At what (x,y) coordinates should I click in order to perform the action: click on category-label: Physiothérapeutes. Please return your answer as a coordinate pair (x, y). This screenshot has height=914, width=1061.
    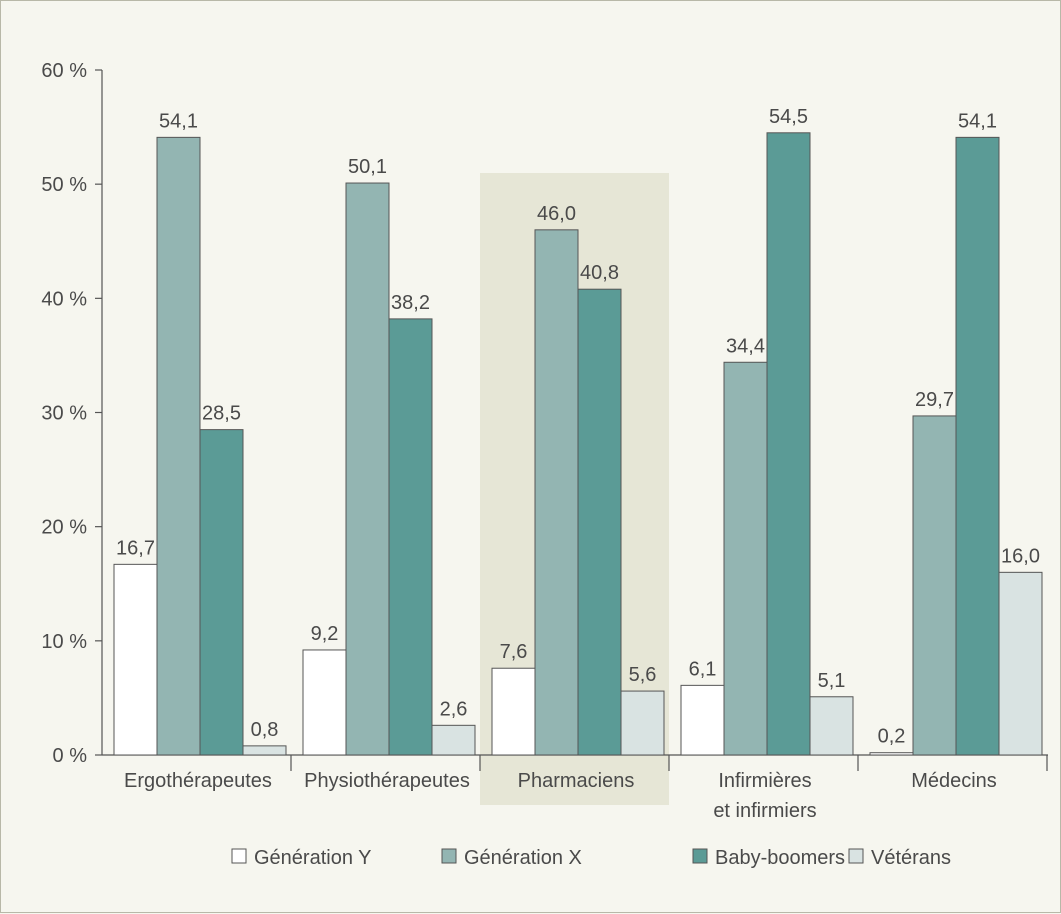
    Looking at the image, I should click on (387, 781).